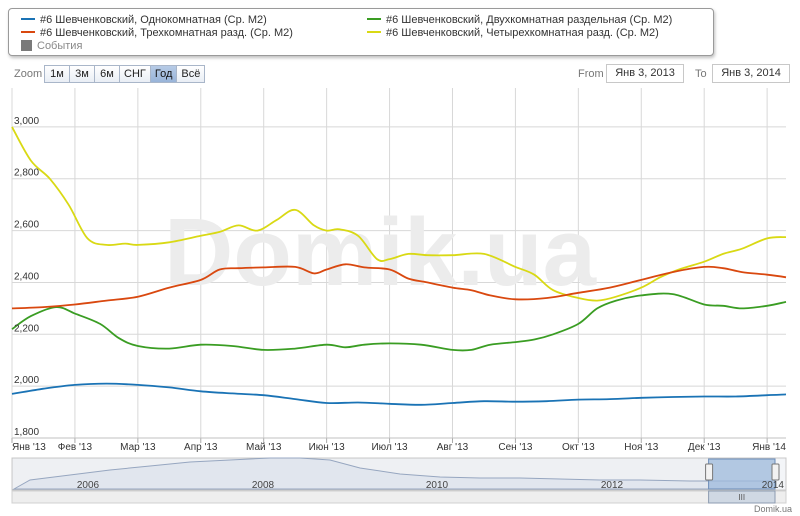 This screenshot has height=516, width=800. I want to click on x-tick-label: Фев '13, so click(75, 447).